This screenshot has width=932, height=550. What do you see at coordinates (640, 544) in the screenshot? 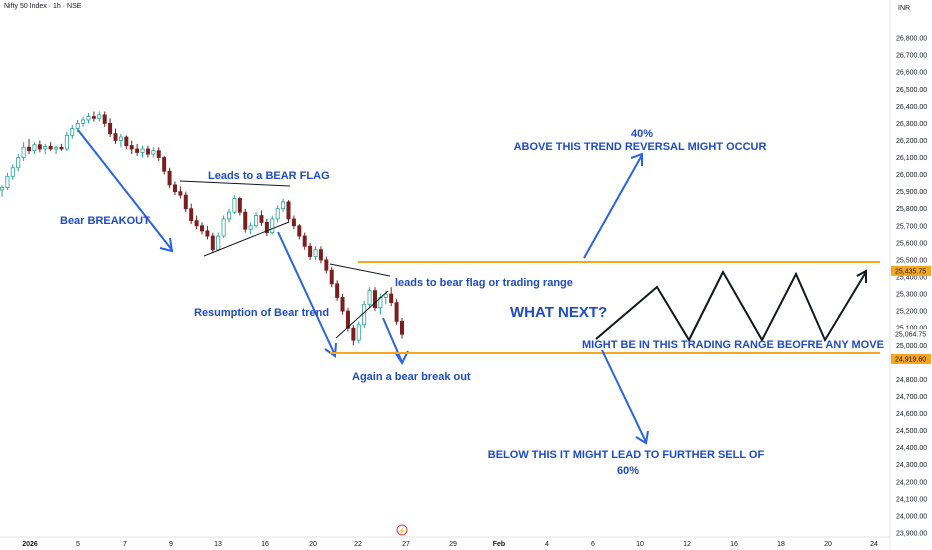
I see `x-tick-label: 10` at bounding box center [640, 544].